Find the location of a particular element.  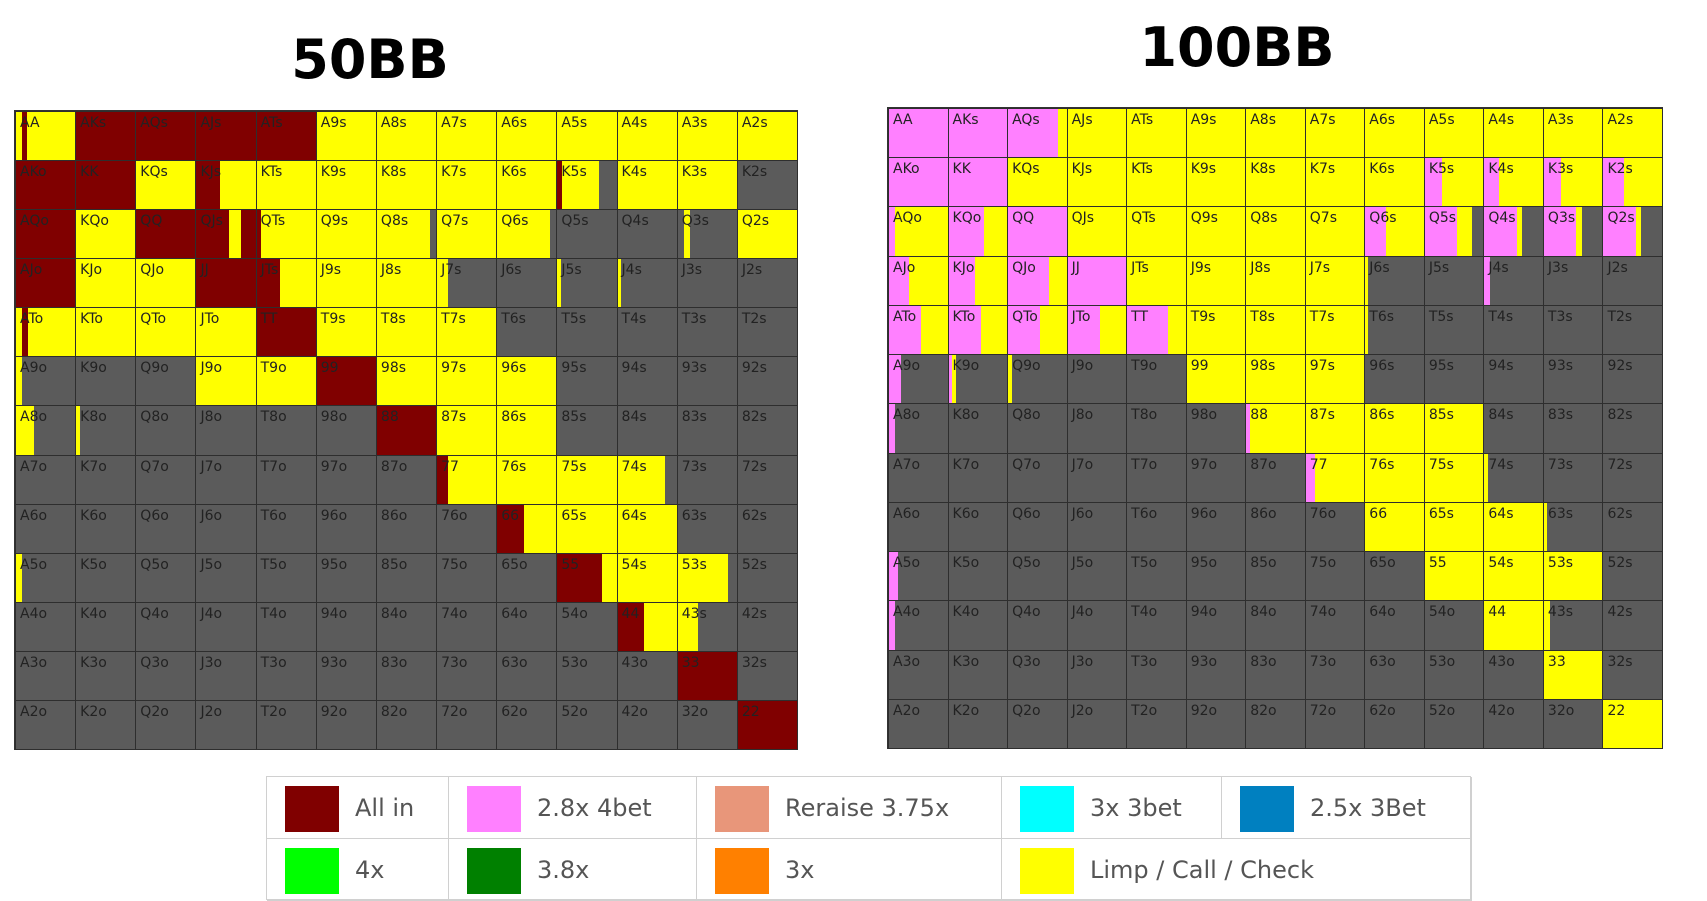

hand-label: AKo is located at coordinates (33, 172).